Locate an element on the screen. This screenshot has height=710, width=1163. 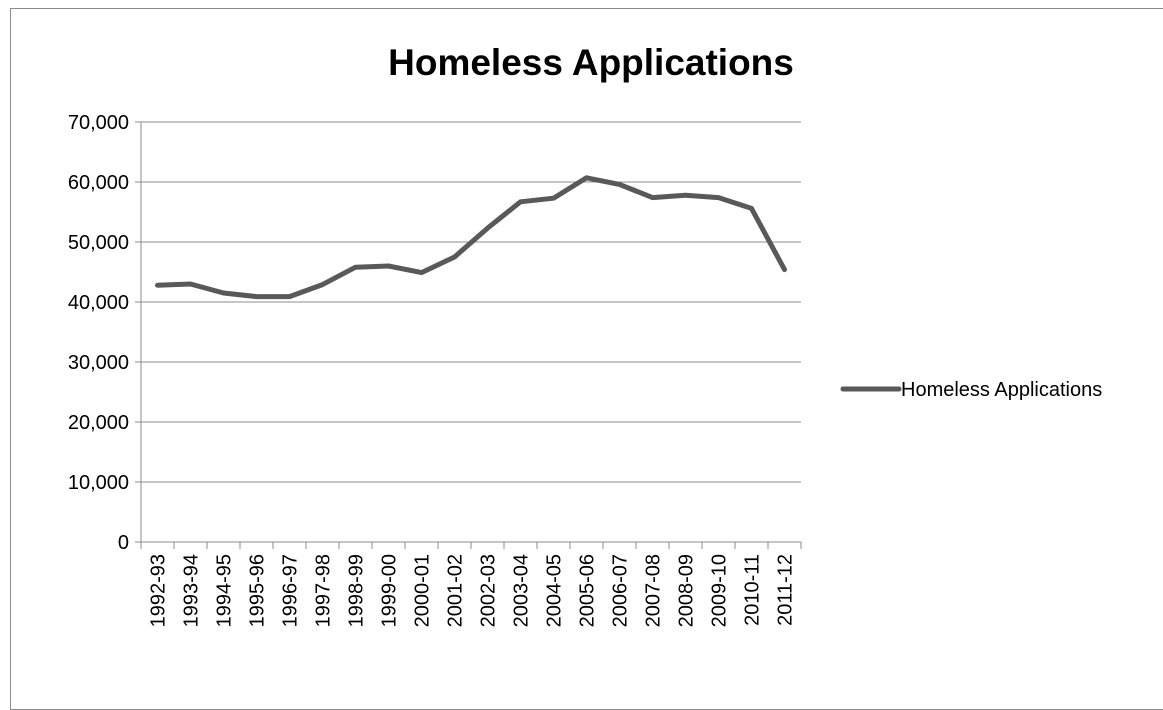
x-tick-label: 1996-97 is located at coordinates (291, 590).